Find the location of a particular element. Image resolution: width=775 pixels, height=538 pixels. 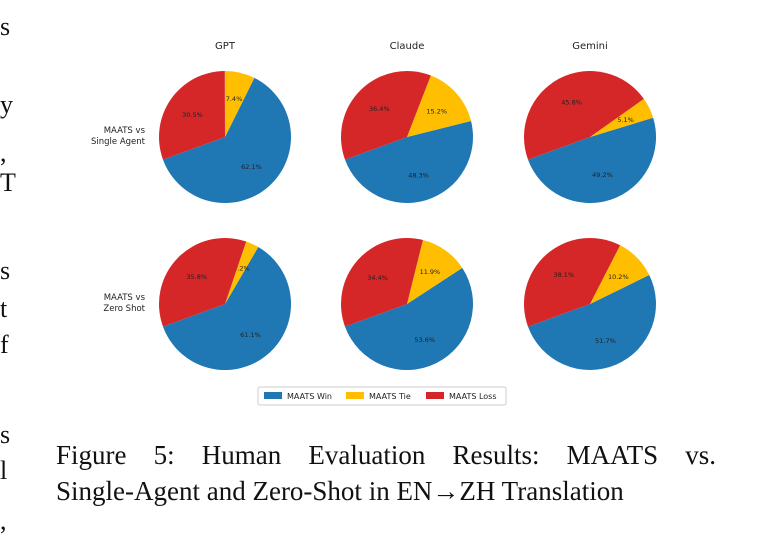

slice-label: 38.1% is located at coordinates (563, 275).